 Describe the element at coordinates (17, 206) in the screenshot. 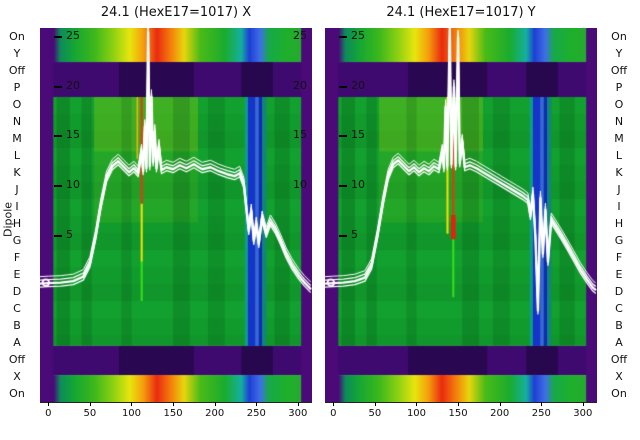

I see `row-label-left: I` at that location.